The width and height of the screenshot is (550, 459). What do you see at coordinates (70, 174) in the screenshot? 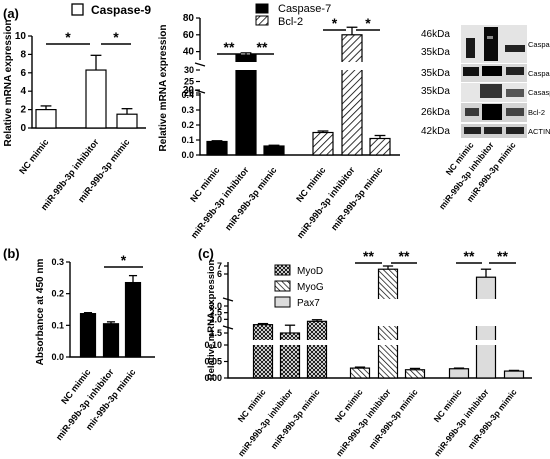
I see `x-tick-label: miR-99b-3p inhibitor` at bounding box center [70, 174].